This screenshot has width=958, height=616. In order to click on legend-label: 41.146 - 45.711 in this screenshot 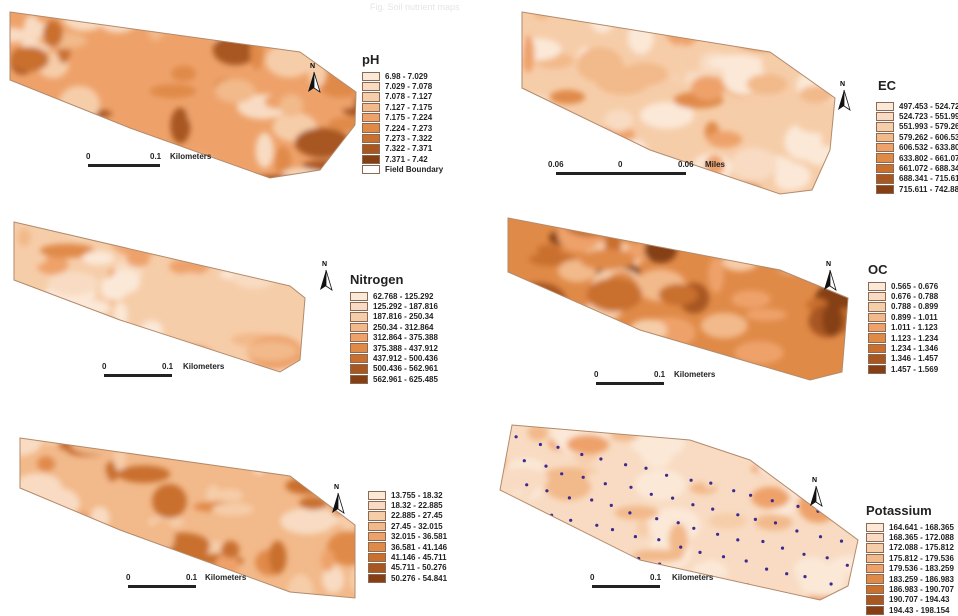, I will do `click(419, 558)`.